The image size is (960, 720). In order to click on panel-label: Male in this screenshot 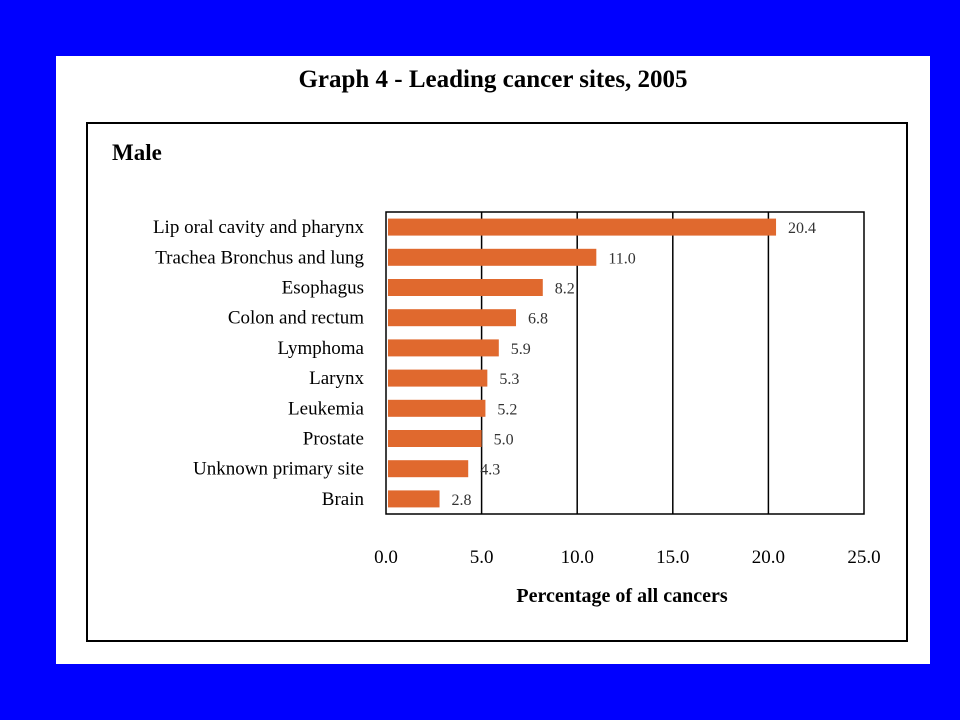, I will do `click(137, 152)`.